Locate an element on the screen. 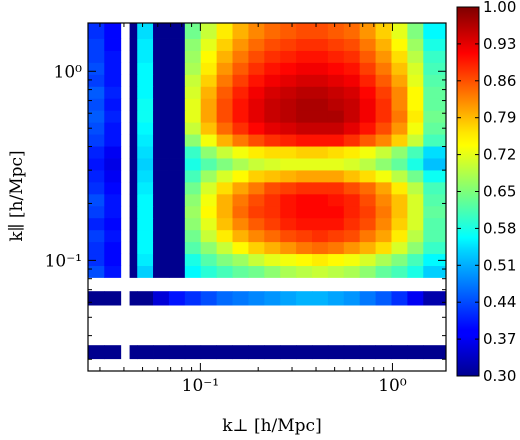 This screenshot has width=520, height=440. colorbar-tick-label: 1.00 is located at coordinates (499, 8).